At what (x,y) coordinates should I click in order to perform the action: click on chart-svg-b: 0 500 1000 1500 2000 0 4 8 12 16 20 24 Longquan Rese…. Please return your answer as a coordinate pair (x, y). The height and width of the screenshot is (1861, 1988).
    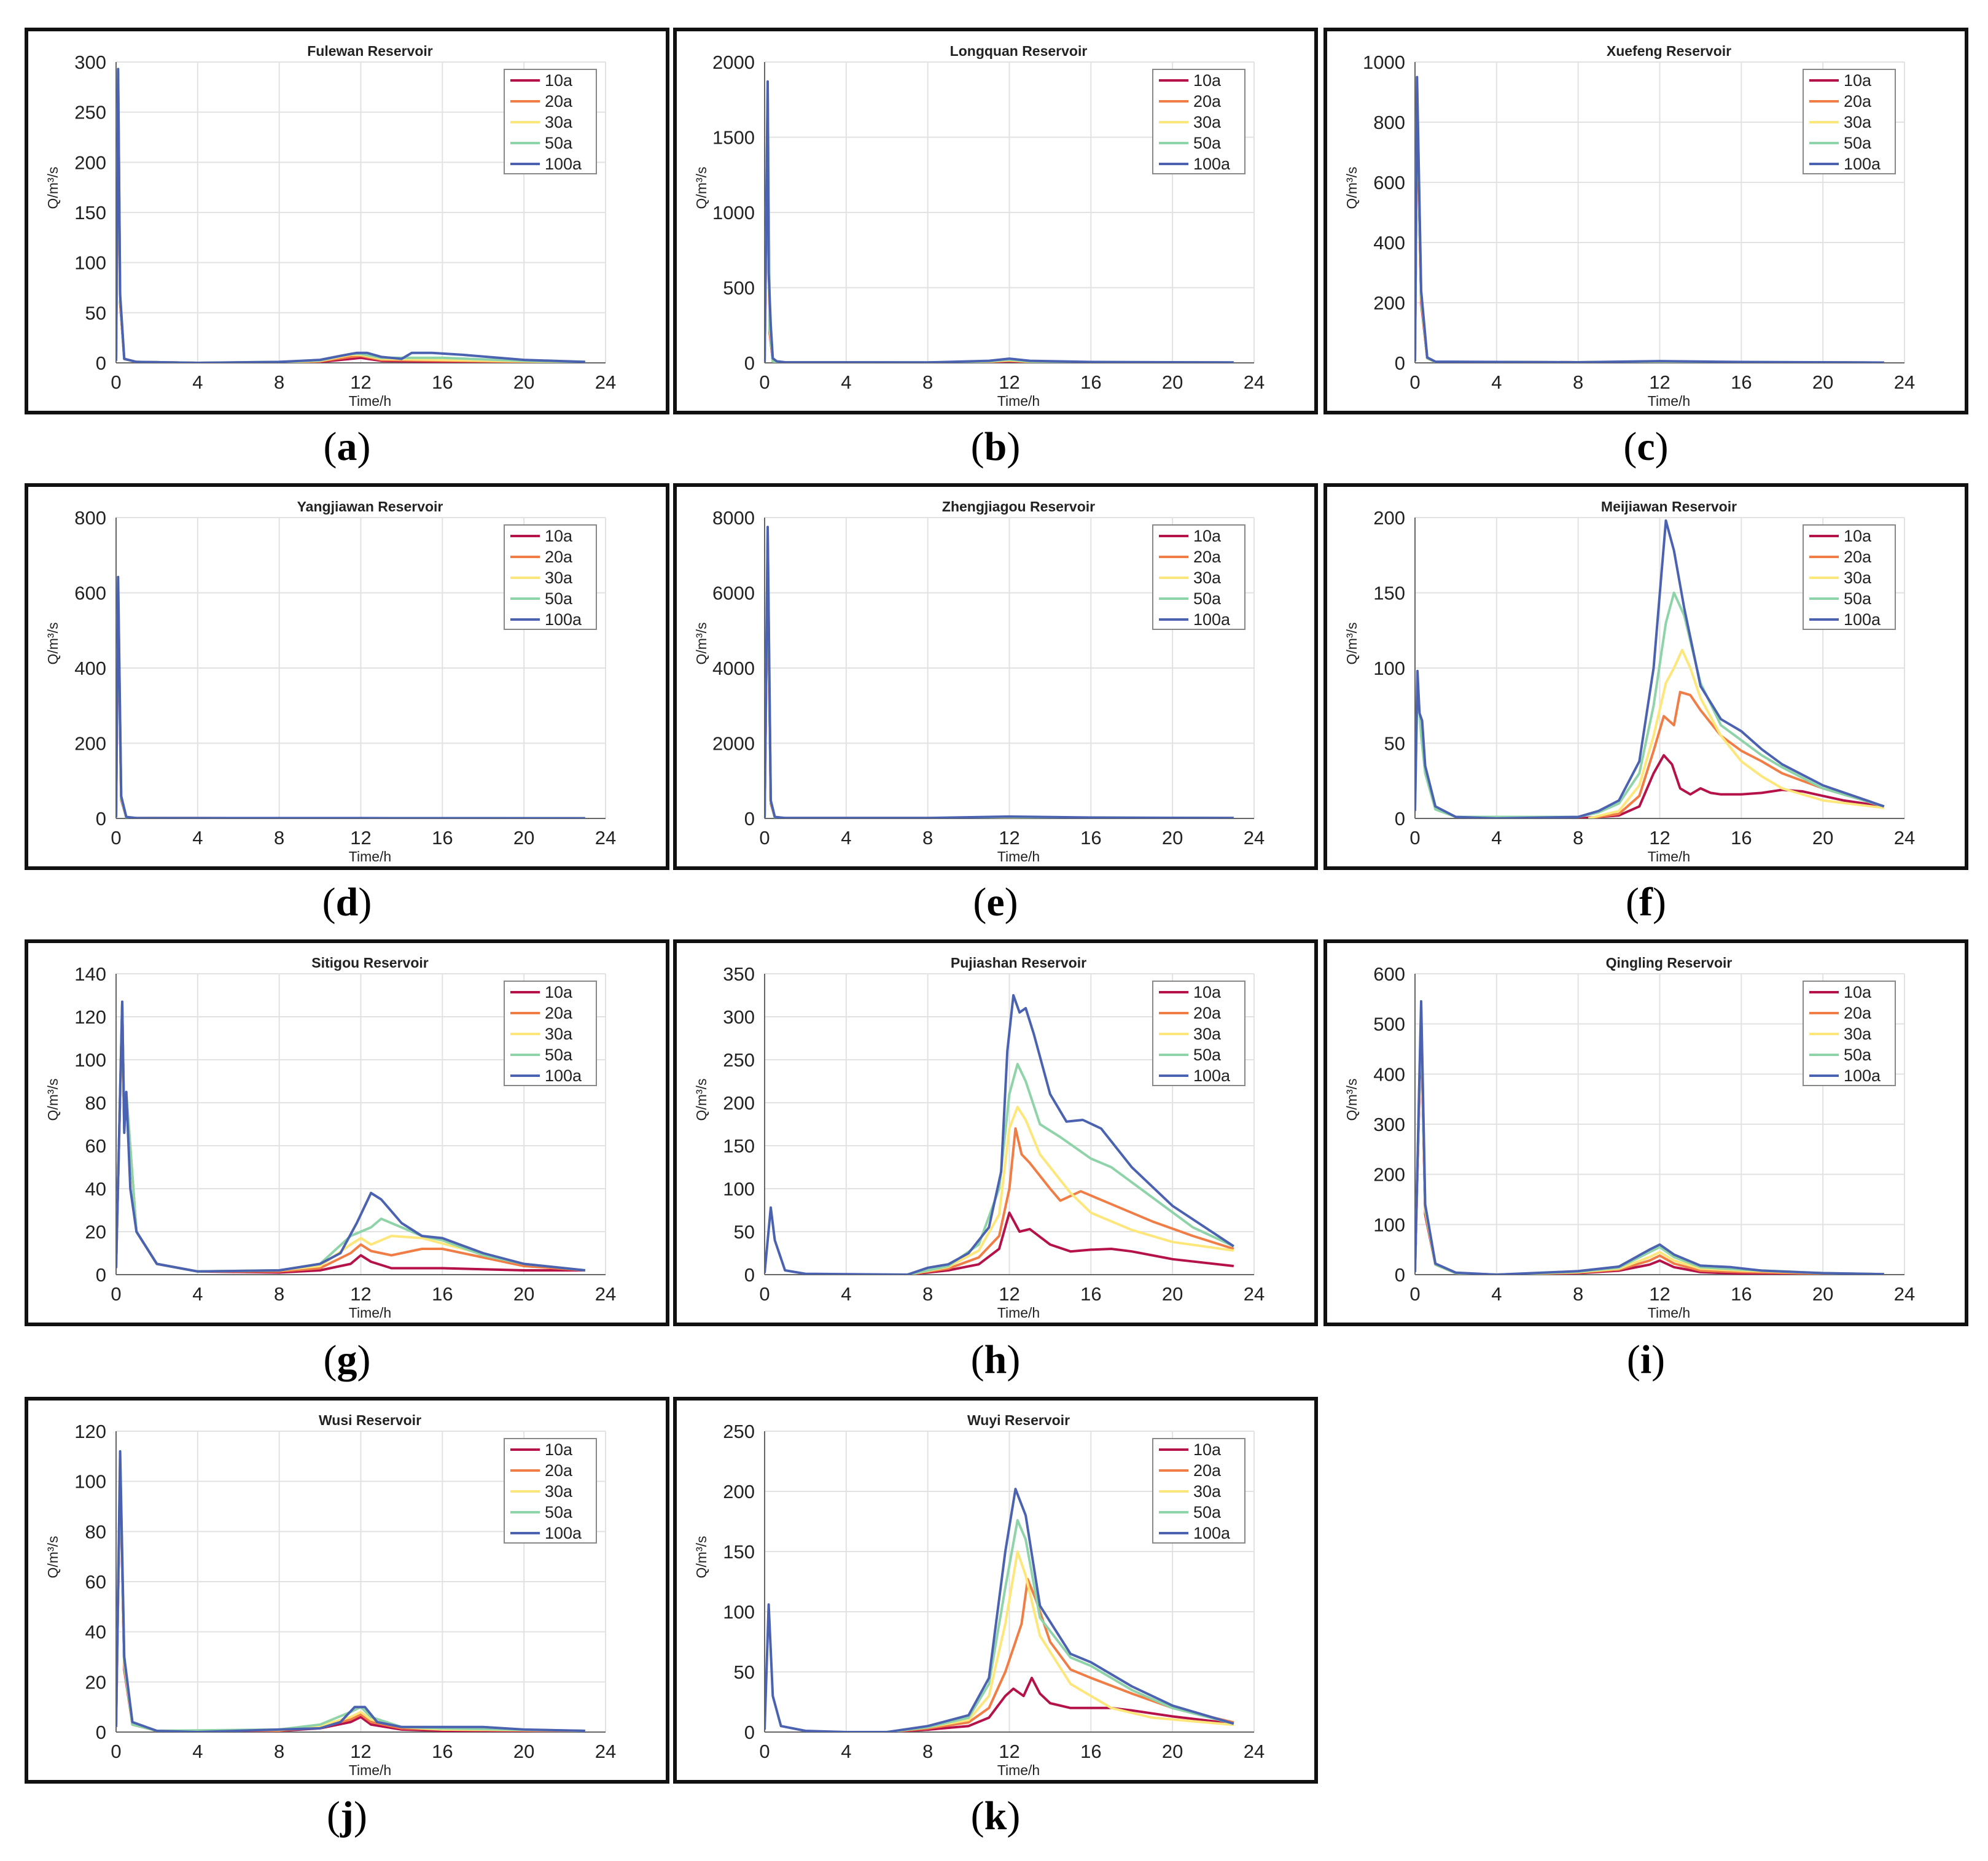
    Looking at the image, I should click on (979, 226).